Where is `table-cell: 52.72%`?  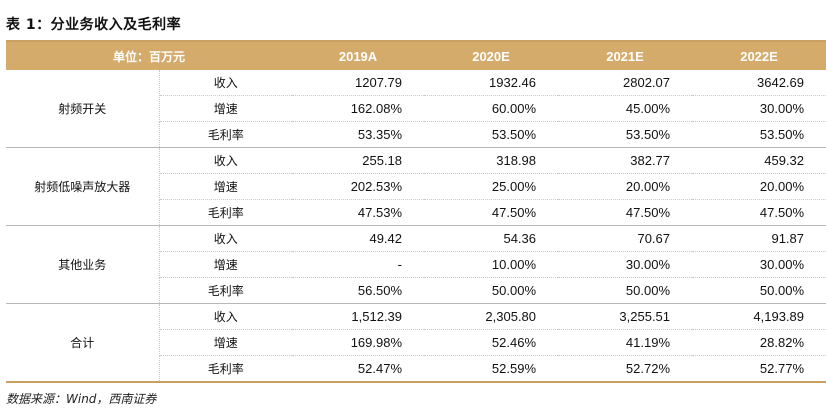
table-cell: 52.72% is located at coordinates (625, 369).